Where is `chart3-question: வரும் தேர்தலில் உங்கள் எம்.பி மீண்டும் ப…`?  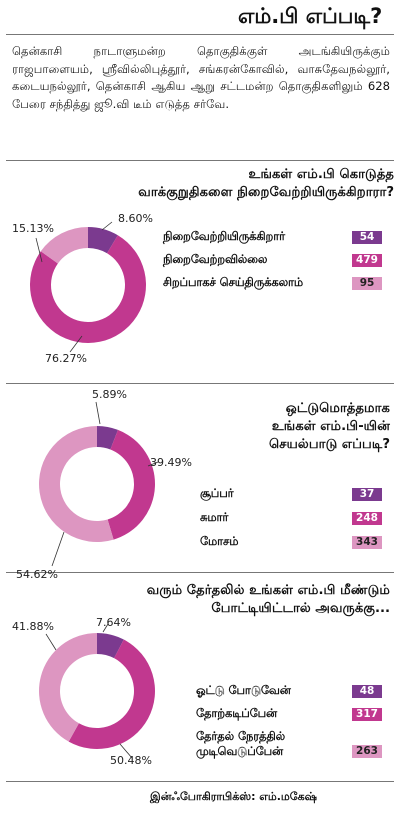
chart3-question: வரும் தேர்தலில் உங்கள் எம்.பி மீண்டும் ப… is located at coordinates (200, 600).